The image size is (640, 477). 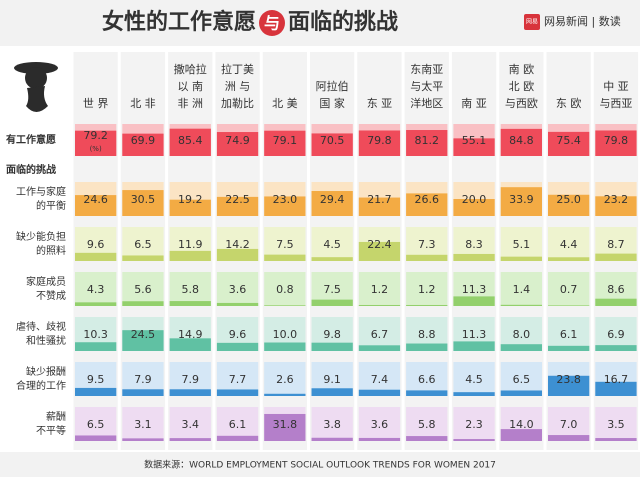 What do you see at coordinates (95, 199) in the screenshot?
I see `cell-value: 24.6` at bounding box center [95, 199].